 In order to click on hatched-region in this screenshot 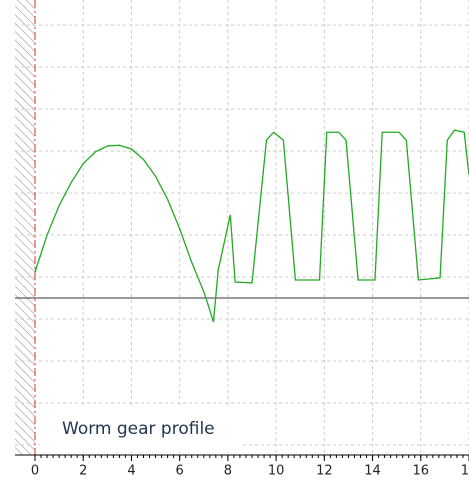, I will do `click(25, 227)`.